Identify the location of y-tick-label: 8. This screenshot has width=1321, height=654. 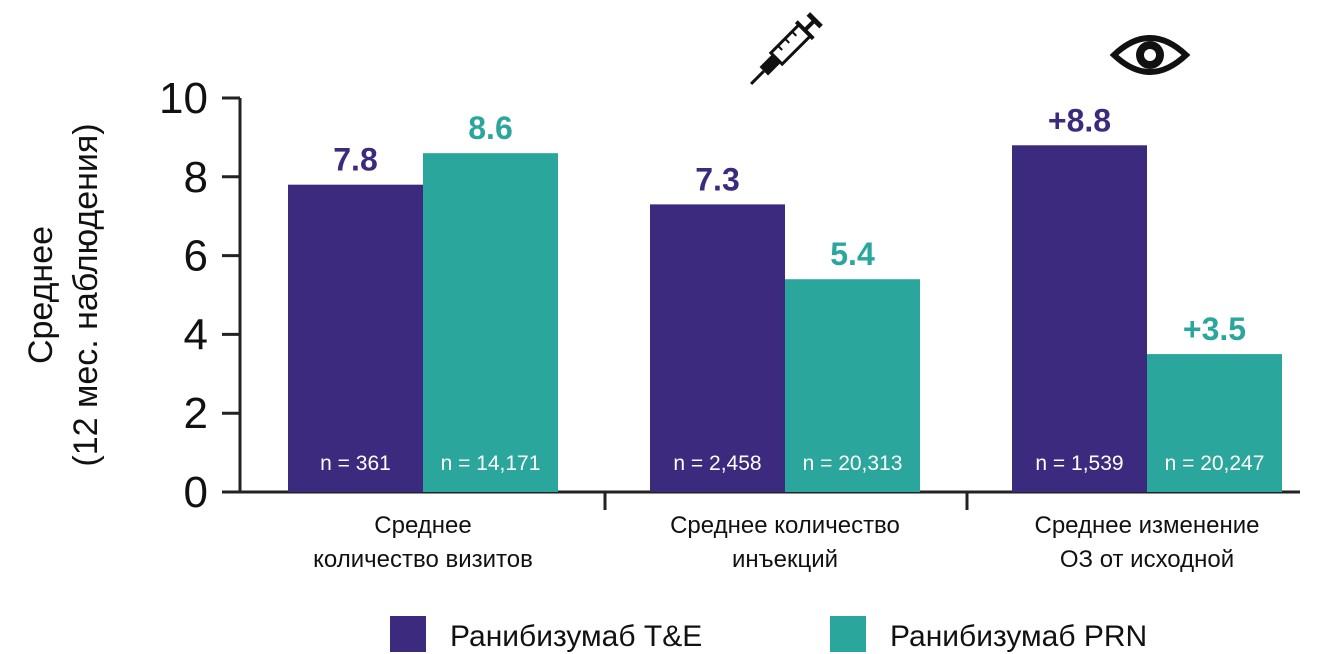
(196, 177).